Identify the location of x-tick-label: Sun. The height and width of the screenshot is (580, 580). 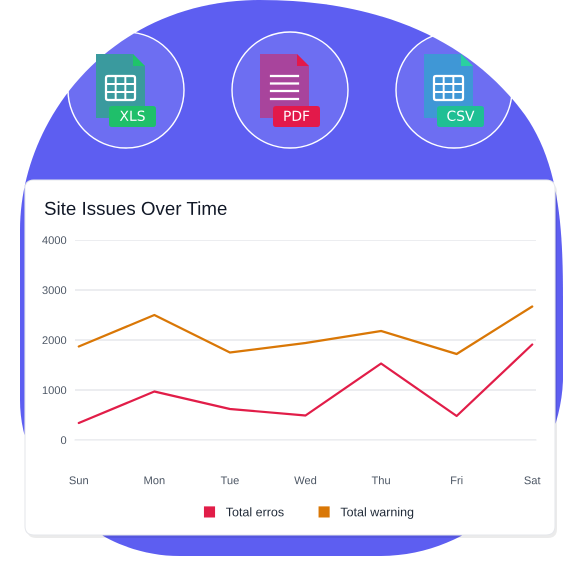
(78, 480).